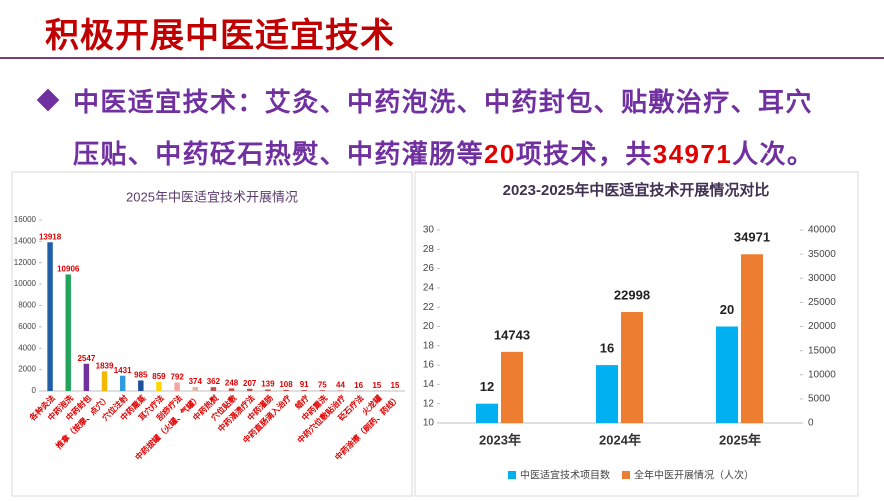  What do you see at coordinates (429, 307) in the screenshot?
I see `y-tick-label: 22` at bounding box center [429, 307].